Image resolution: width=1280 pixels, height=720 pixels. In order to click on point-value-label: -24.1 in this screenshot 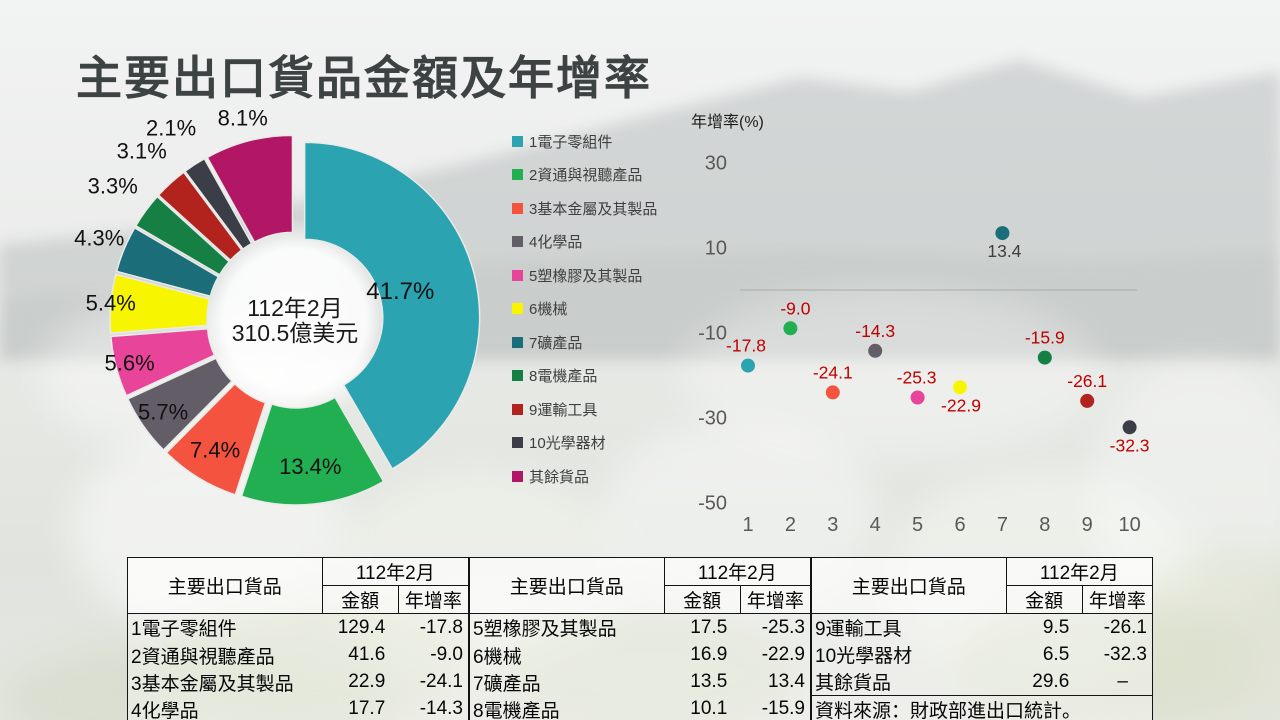, I will do `click(833, 372)`.